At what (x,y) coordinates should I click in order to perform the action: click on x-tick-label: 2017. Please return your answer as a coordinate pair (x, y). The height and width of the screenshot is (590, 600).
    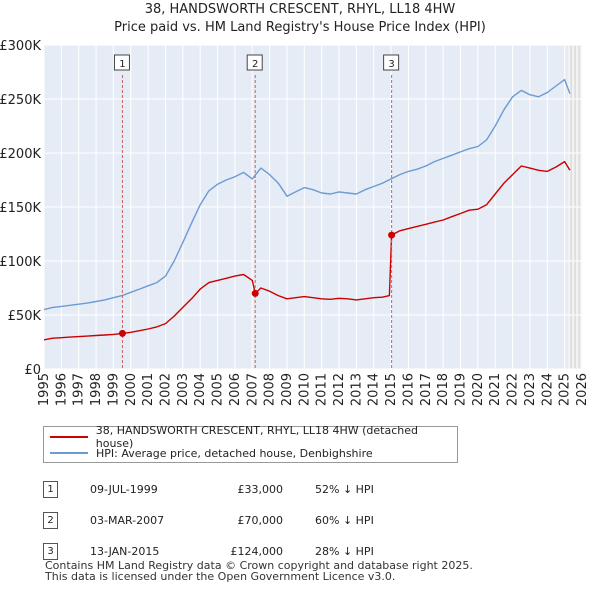
    Looking at the image, I should click on (426, 389).